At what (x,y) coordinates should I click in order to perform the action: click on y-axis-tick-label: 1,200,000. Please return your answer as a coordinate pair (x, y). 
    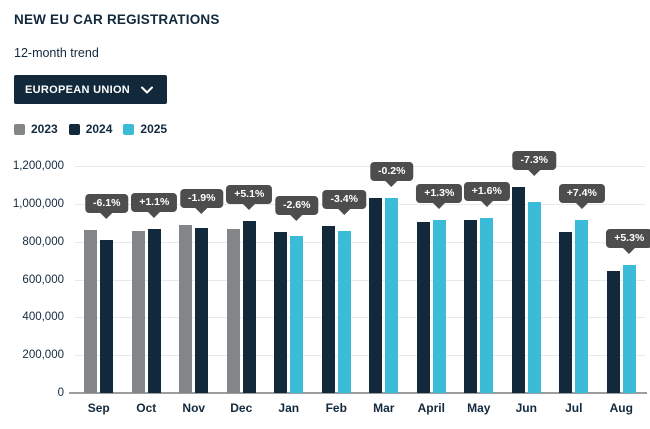
    Looking at the image, I should click on (38, 166).